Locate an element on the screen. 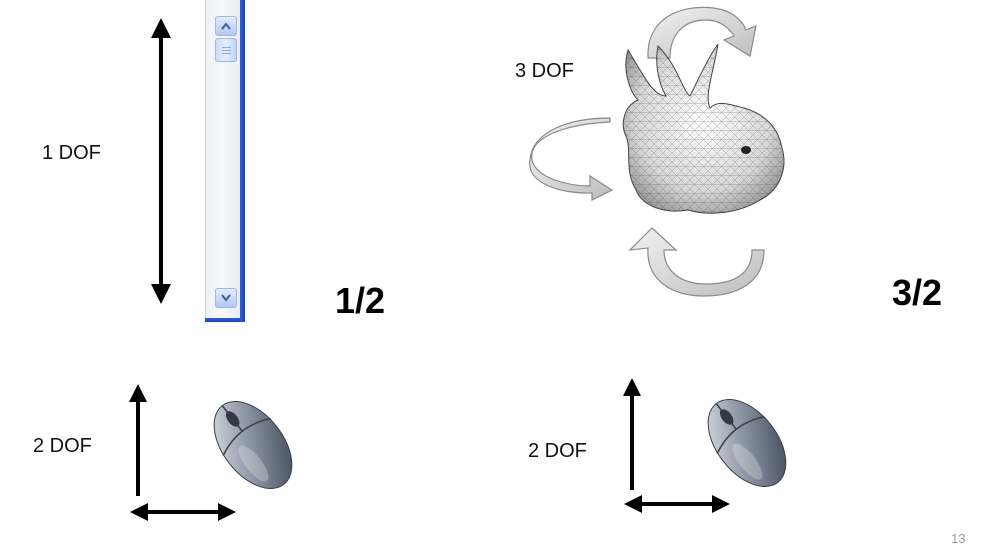 The image size is (1002, 546). ratio-left: 1/2 is located at coordinates (360, 300).